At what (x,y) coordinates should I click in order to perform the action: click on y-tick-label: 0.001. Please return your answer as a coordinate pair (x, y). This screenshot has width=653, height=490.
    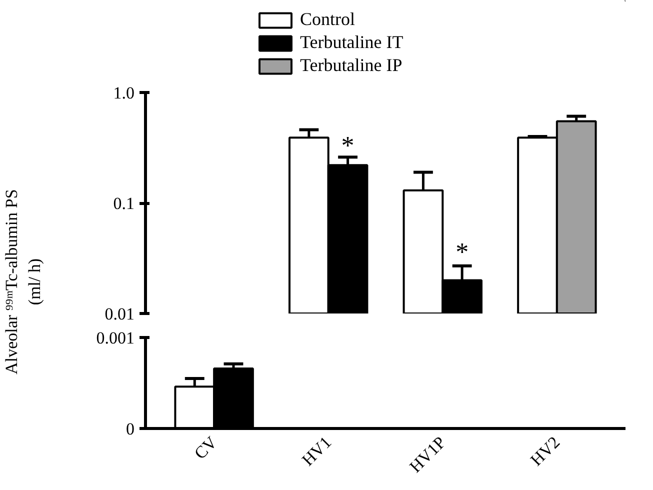
    Looking at the image, I should click on (115, 338).